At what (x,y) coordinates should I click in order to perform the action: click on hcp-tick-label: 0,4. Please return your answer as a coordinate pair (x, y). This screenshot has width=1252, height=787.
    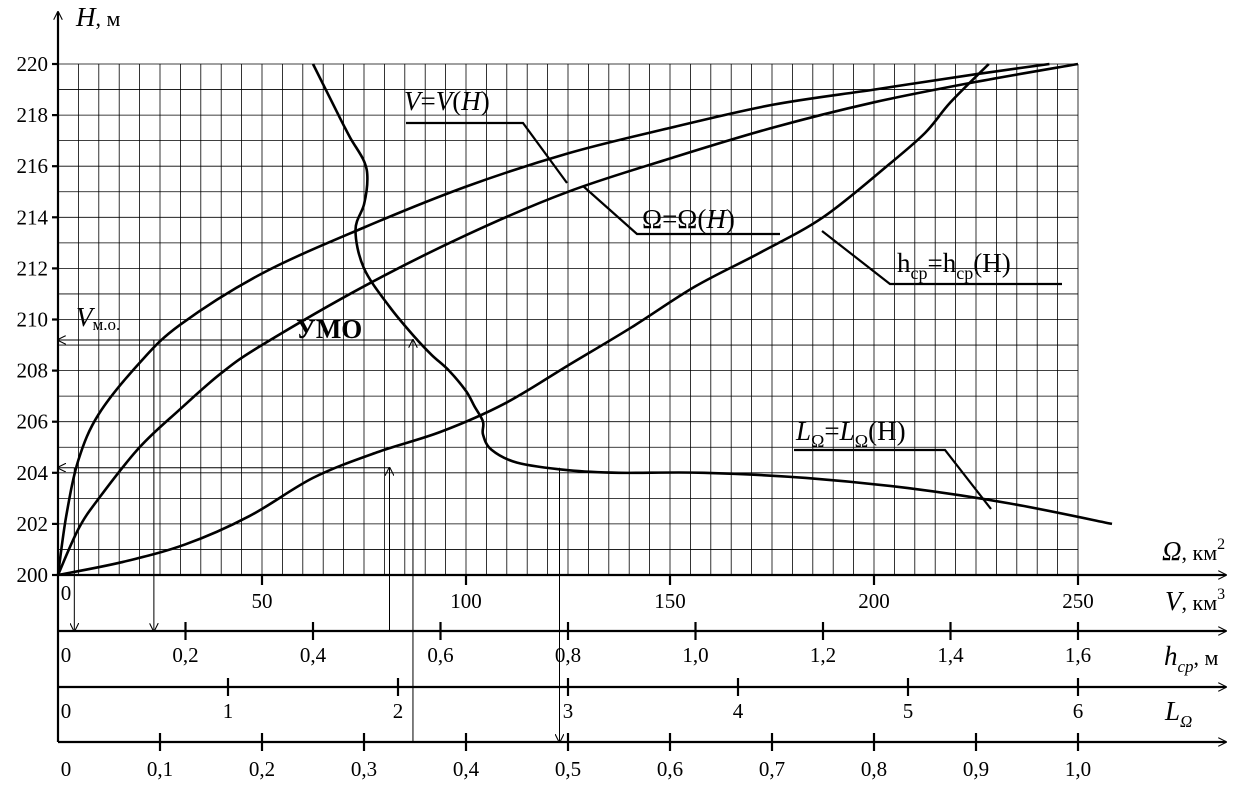
    Looking at the image, I should click on (313, 655).